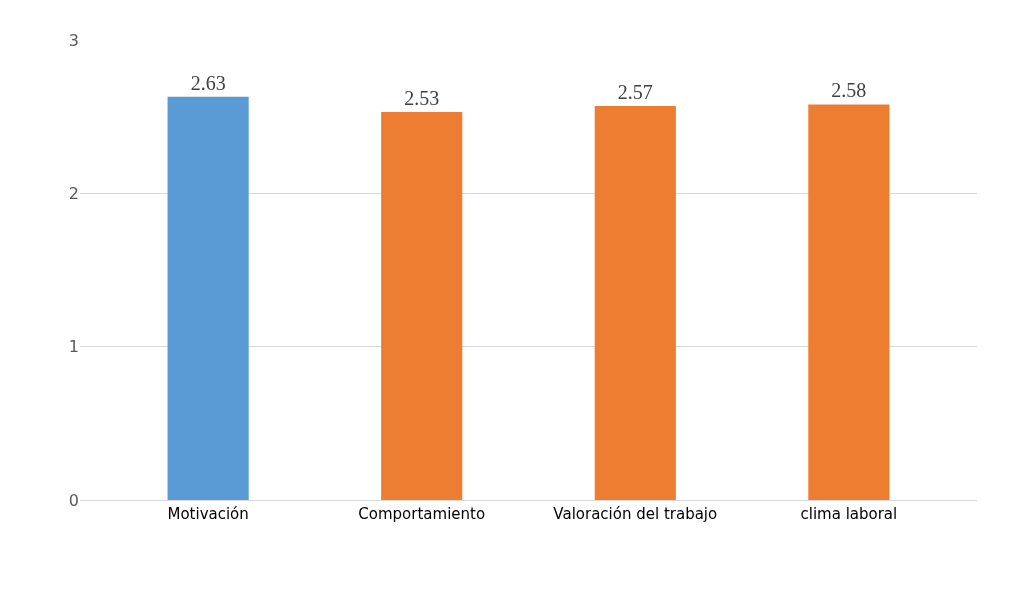 The image size is (1027, 590). What do you see at coordinates (635, 514) in the screenshot?
I see `x-tick-label: Valoración del trabajo` at bounding box center [635, 514].